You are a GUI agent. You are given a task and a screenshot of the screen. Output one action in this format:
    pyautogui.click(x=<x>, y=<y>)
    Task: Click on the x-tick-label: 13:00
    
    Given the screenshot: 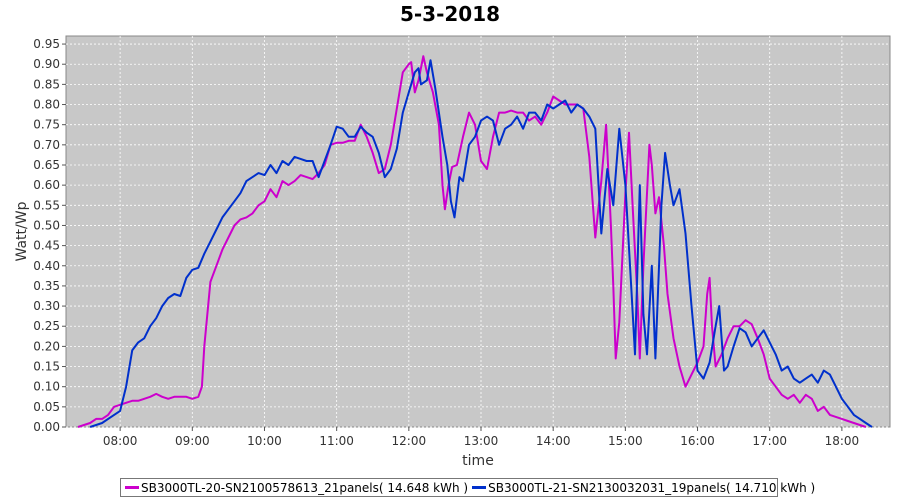 What is the action you would take?
    pyautogui.click(x=481, y=441)
    